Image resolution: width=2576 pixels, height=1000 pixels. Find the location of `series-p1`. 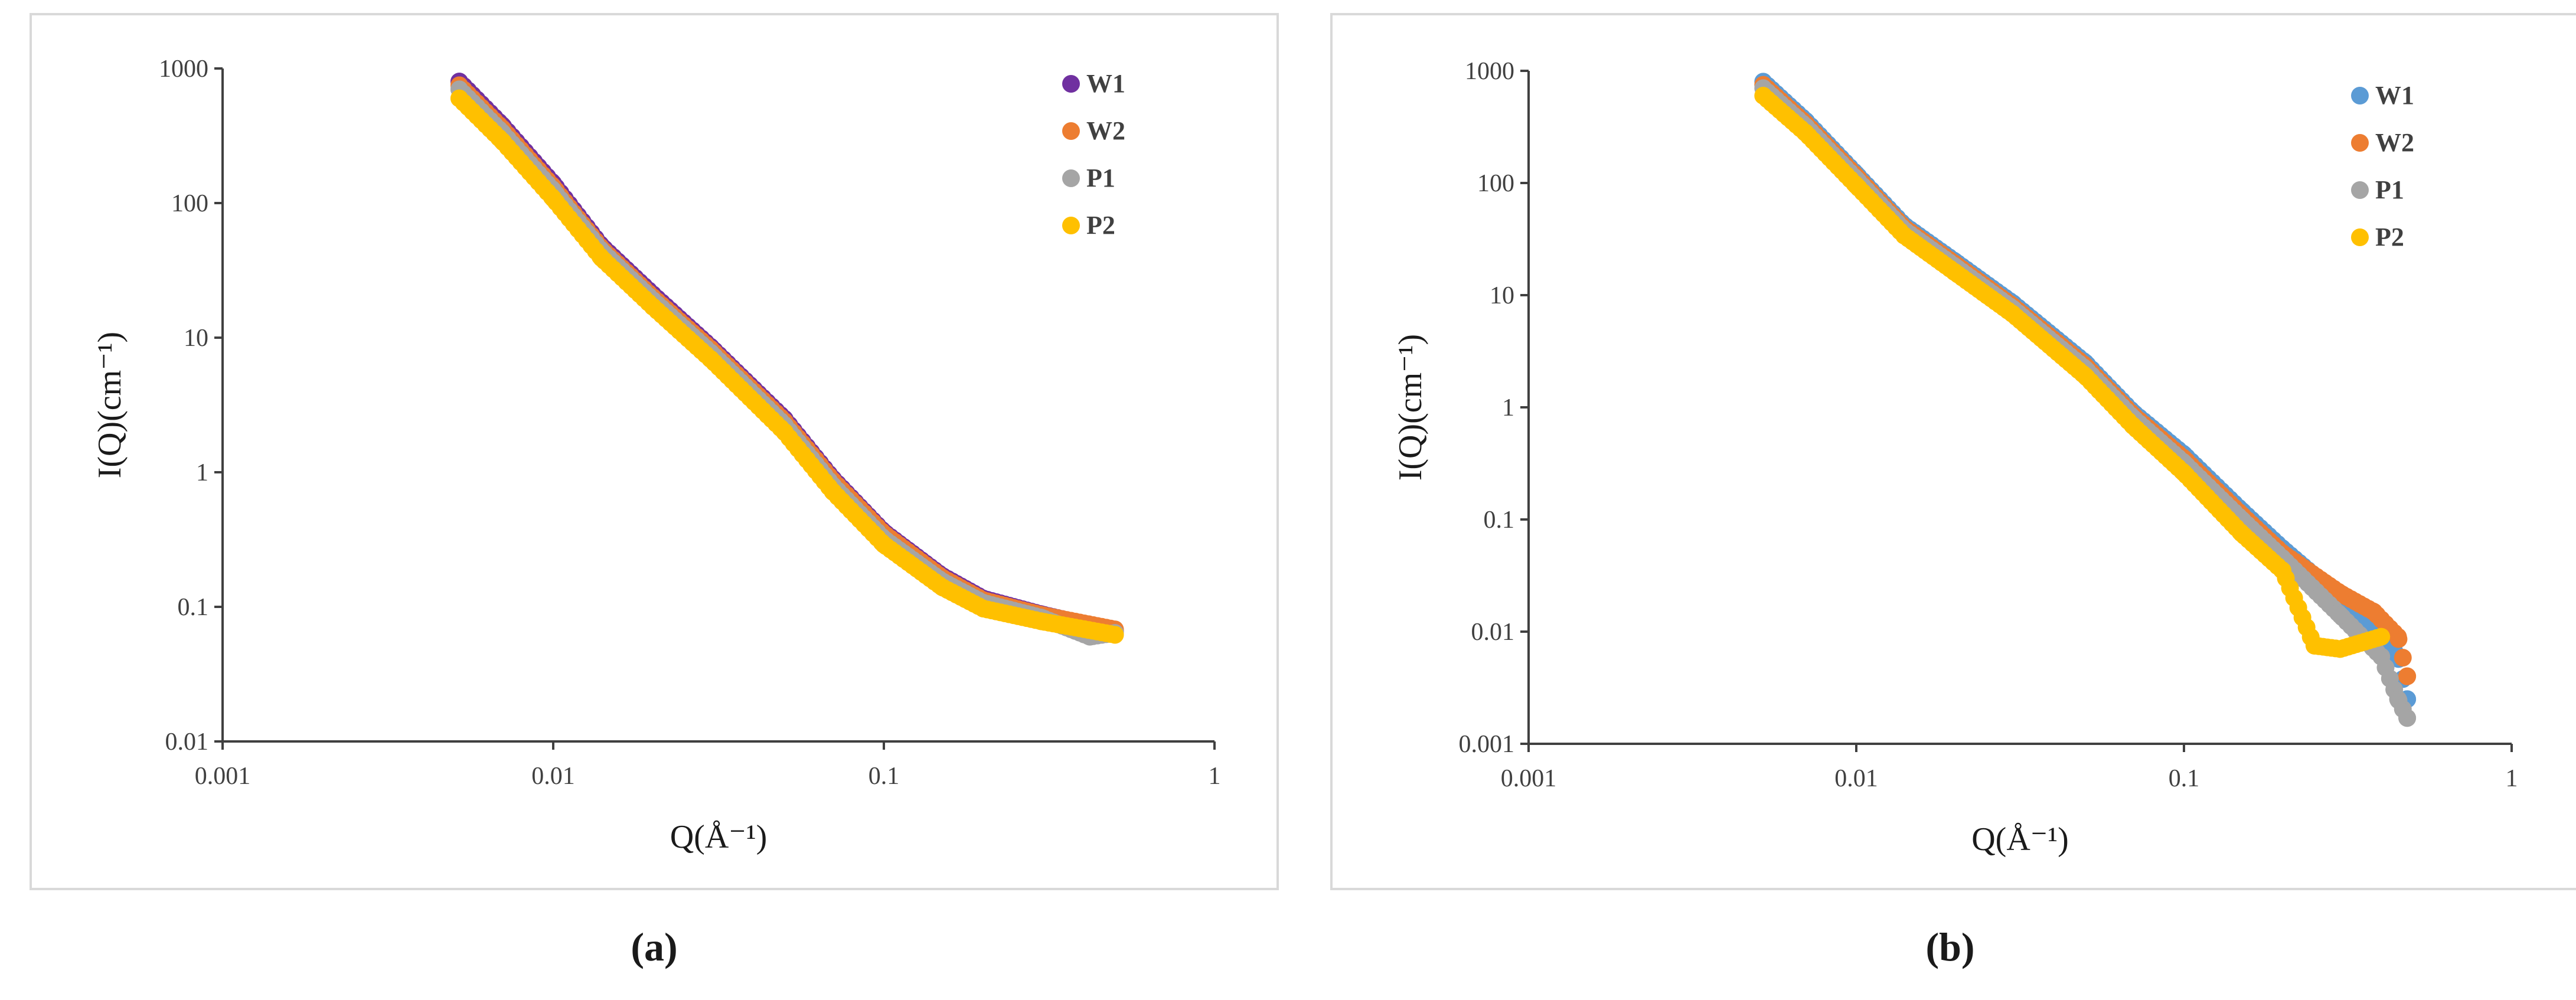

series-p1 is located at coordinates (787, 363).